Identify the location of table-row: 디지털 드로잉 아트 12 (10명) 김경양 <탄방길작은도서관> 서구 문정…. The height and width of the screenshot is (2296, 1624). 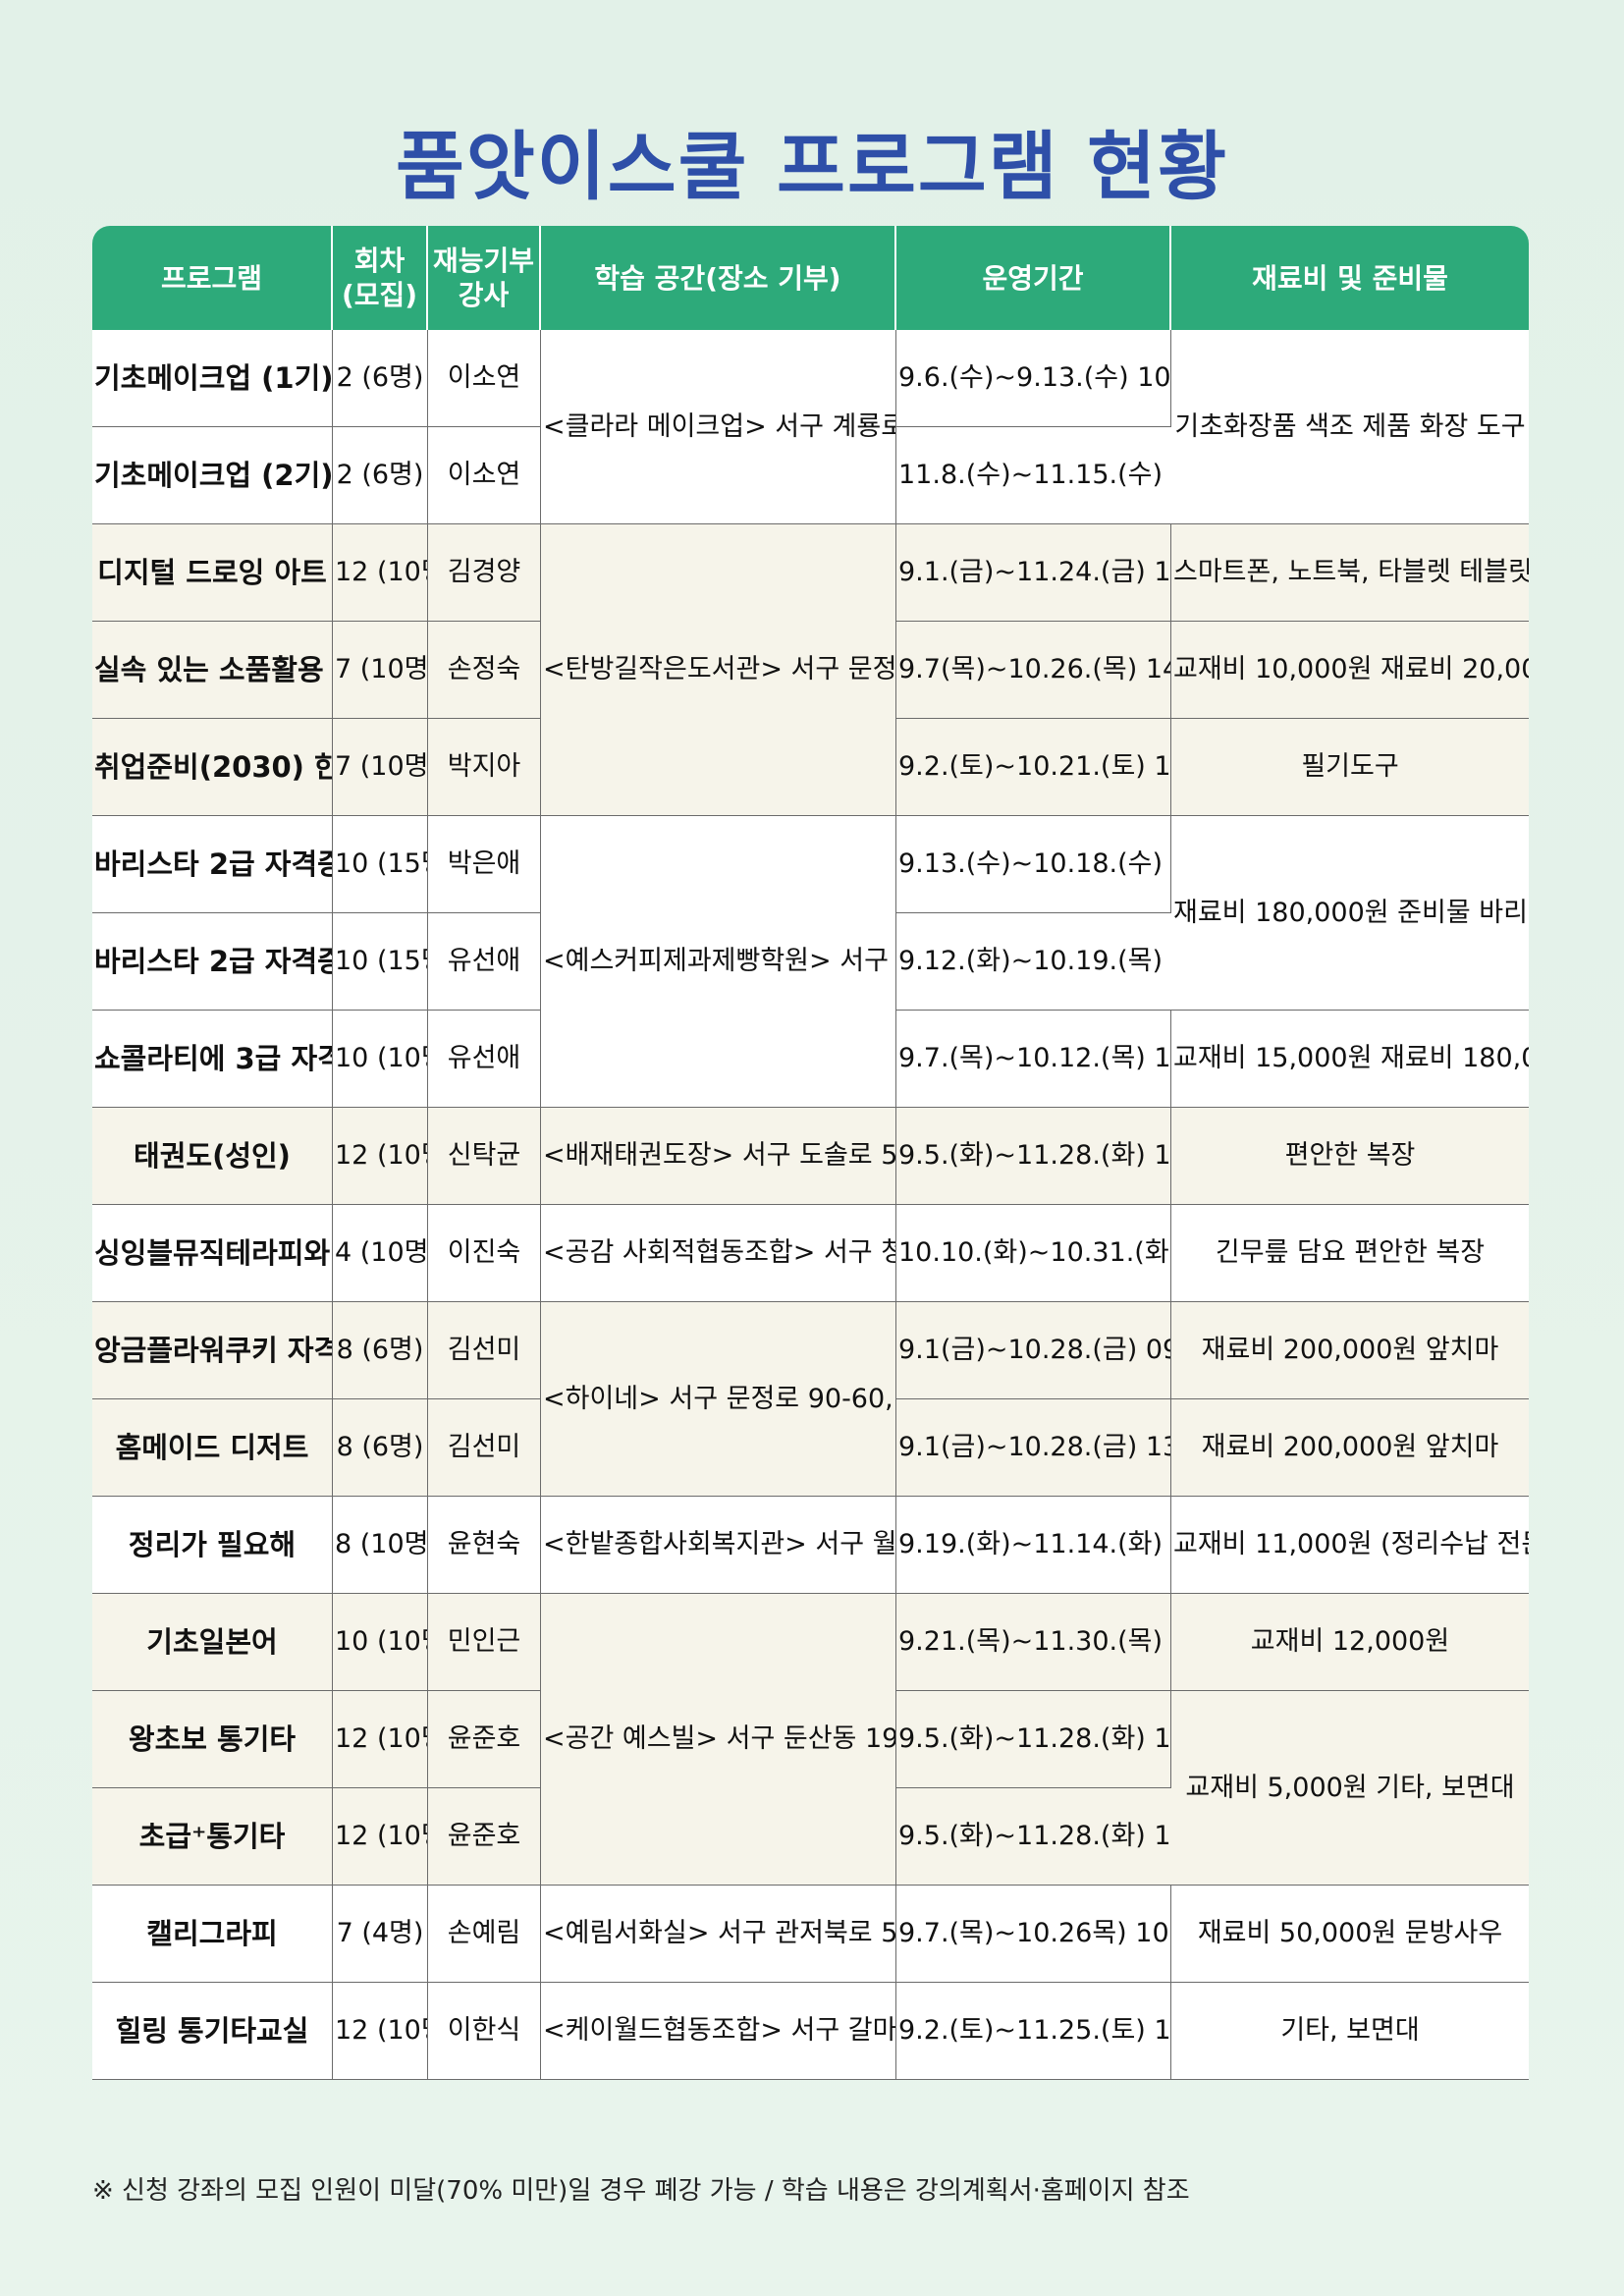
(810, 670).